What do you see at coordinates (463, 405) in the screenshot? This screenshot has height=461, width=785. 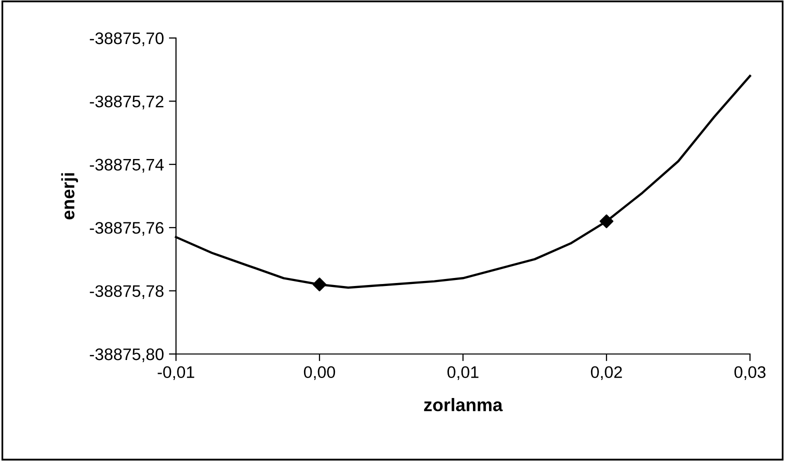 I see `x-axis-title: zorlanma` at bounding box center [463, 405].